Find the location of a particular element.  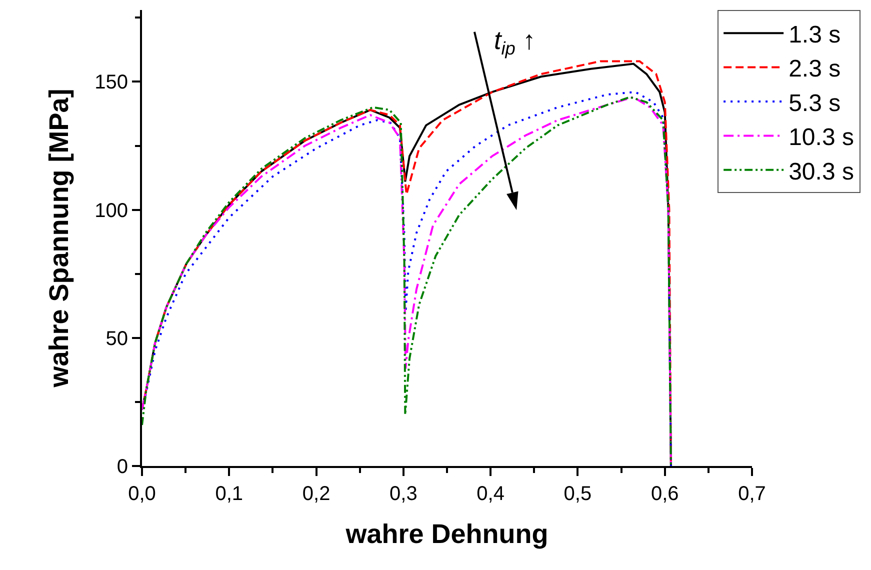

y-tick-label: 0 is located at coordinates (122, 467).